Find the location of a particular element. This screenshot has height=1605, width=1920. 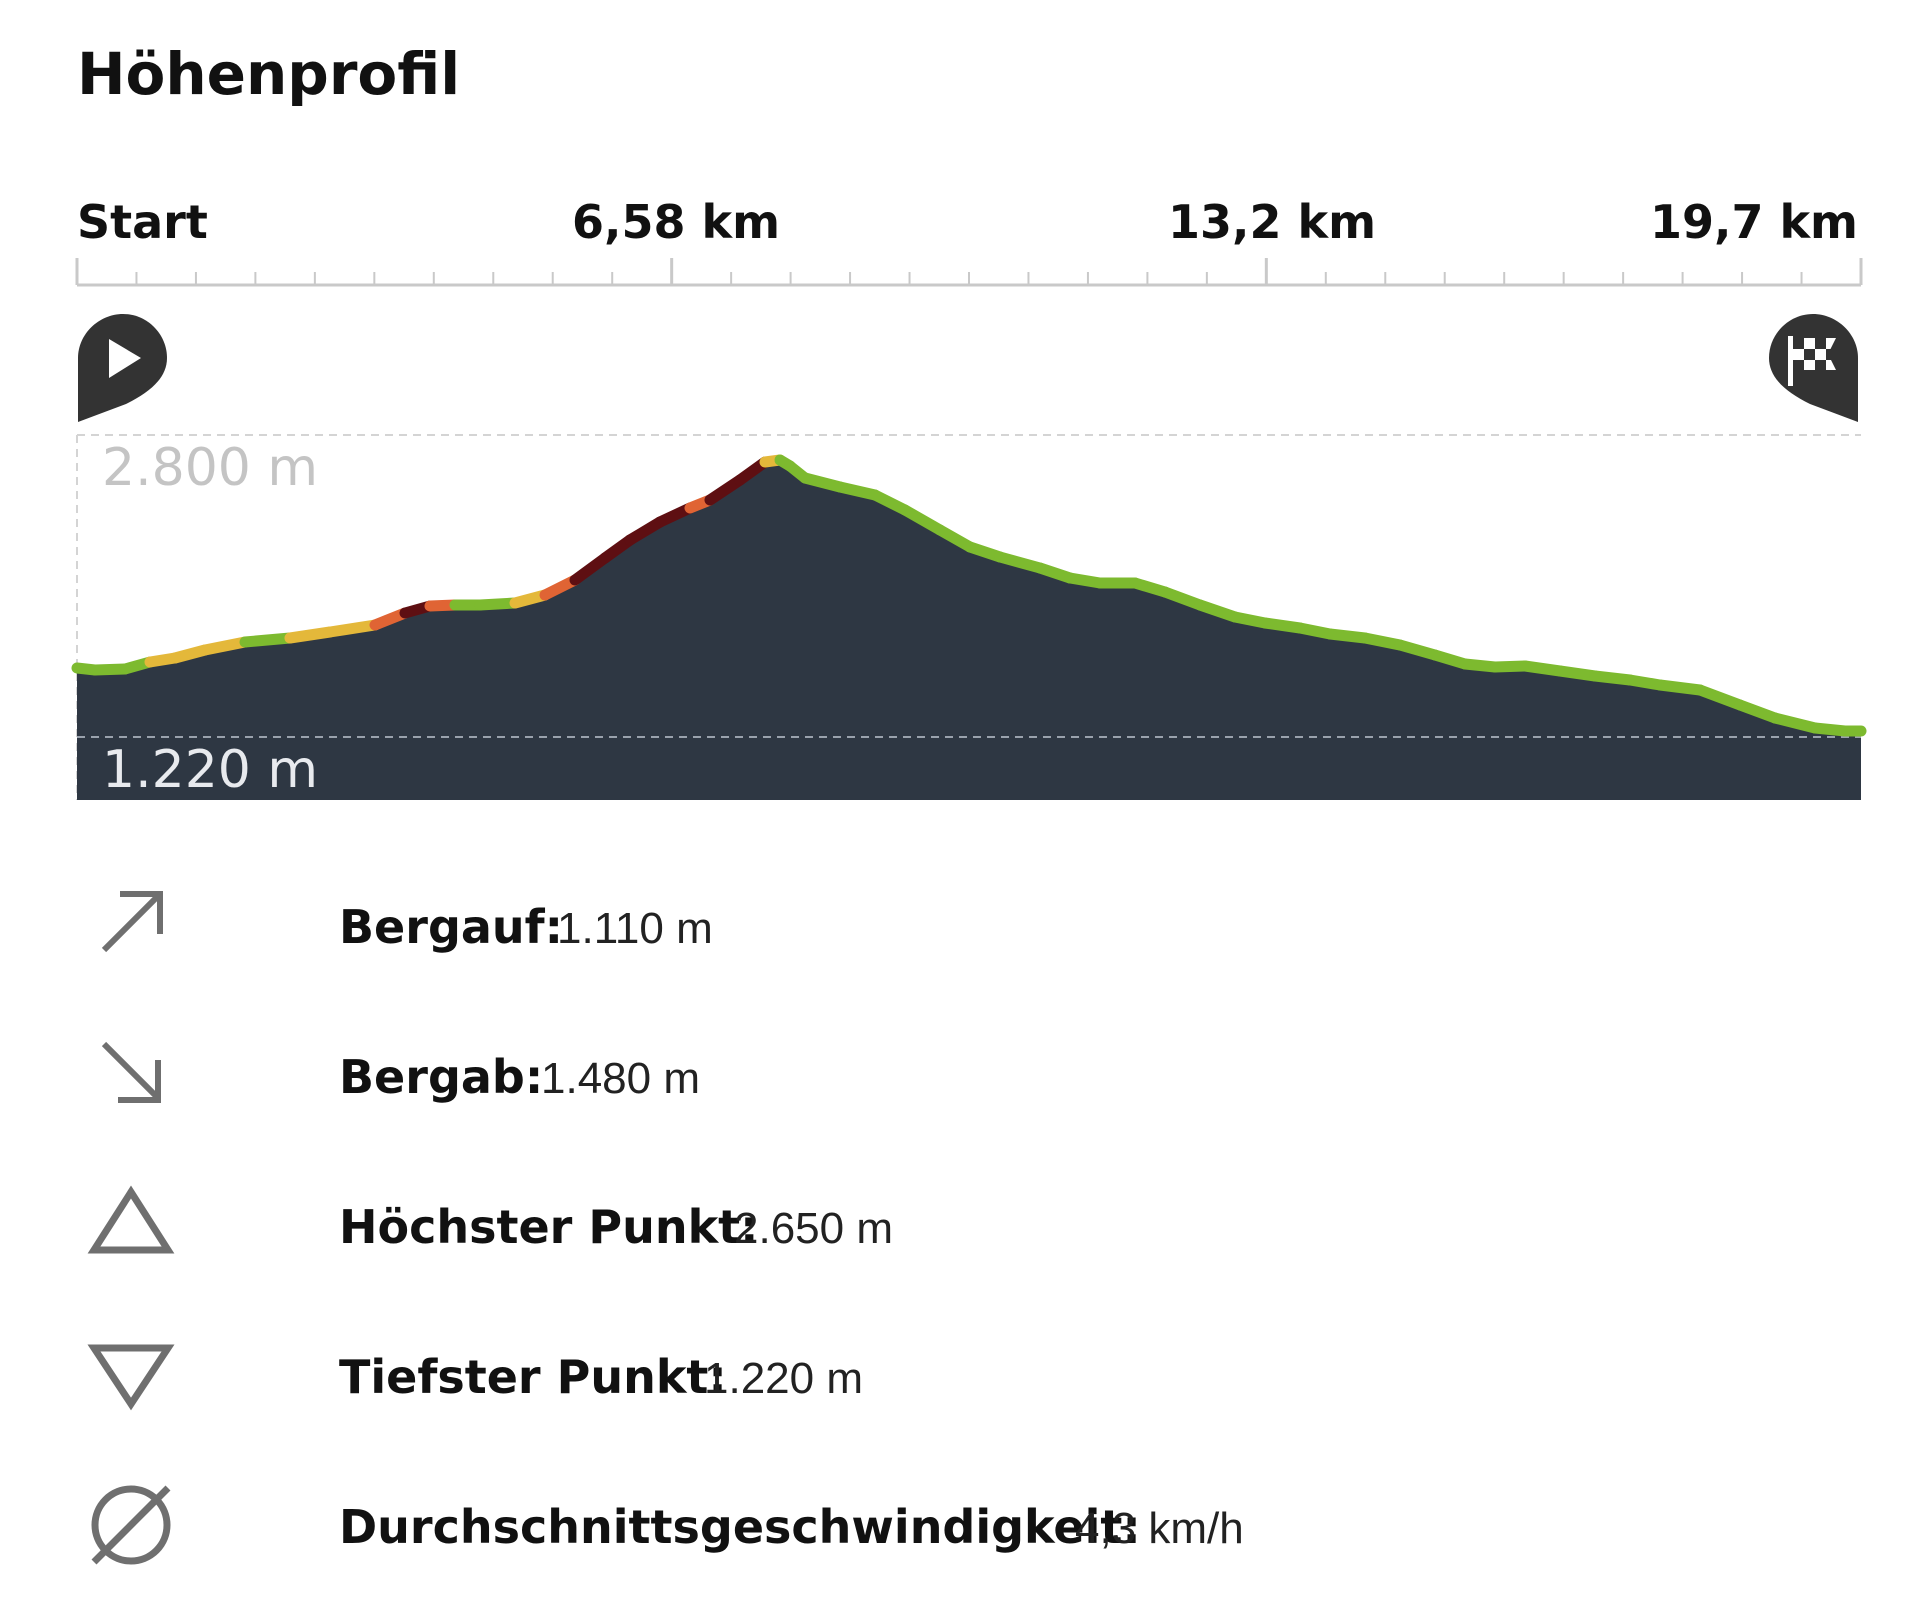

arrow-up-right-icon is located at coordinates (132, 922).